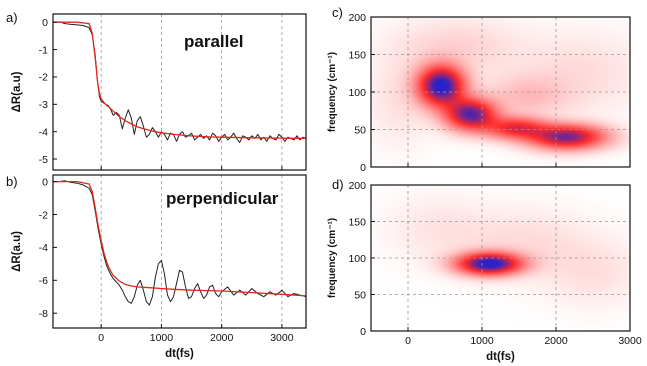 Image resolution: width=647 pixels, height=366 pixels. I want to click on data-line, so click(179, 82).